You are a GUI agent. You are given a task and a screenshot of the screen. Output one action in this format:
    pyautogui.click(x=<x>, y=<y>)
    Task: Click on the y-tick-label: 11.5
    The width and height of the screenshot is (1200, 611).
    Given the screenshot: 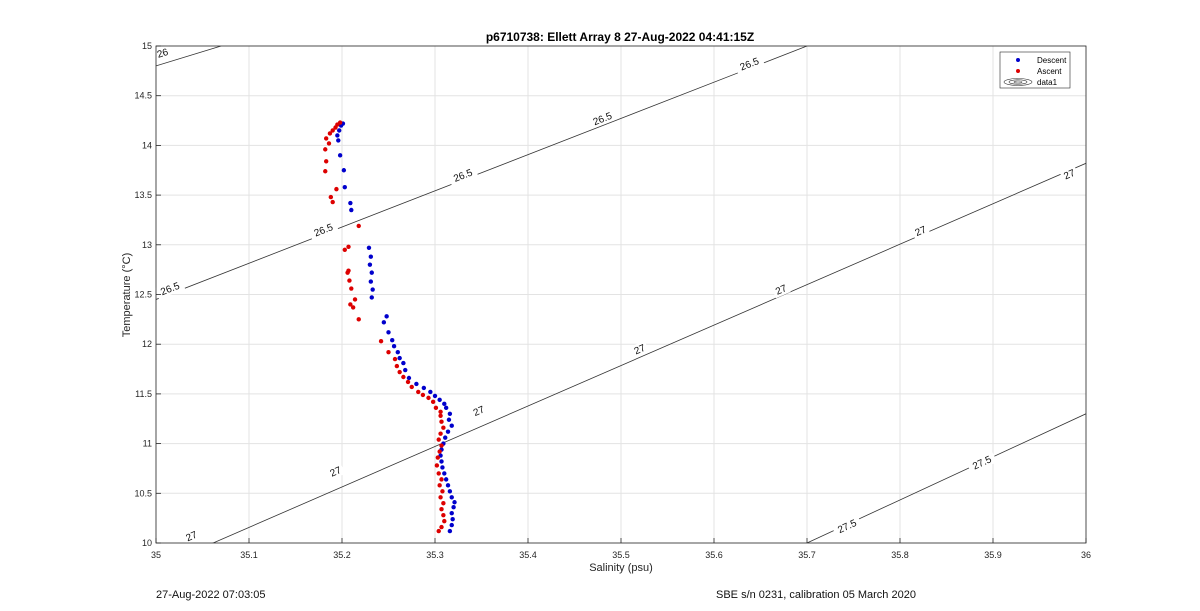 What is the action you would take?
    pyautogui.click(x=143, y=394)
    